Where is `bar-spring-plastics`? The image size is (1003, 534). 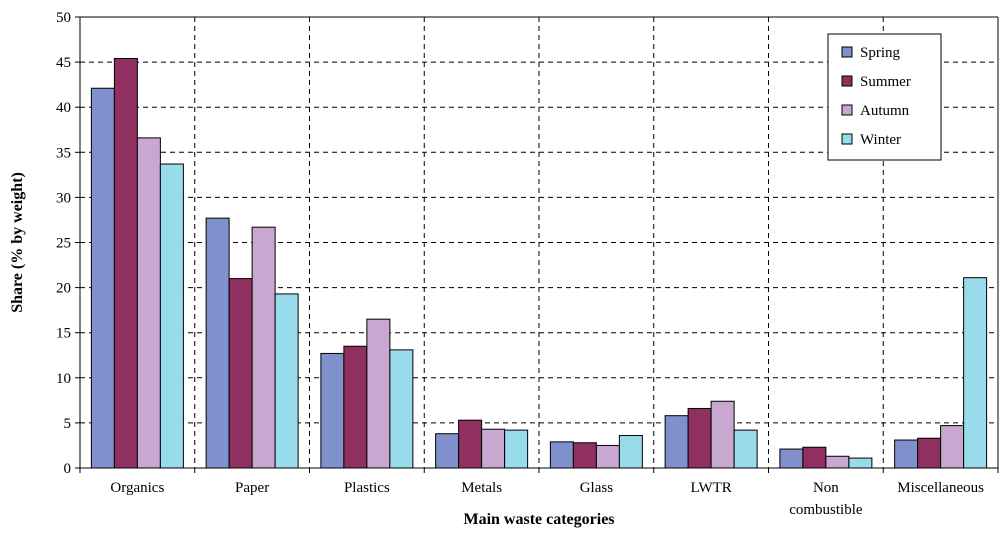
bar-spring-plastics is located at coordinates (332, 410).